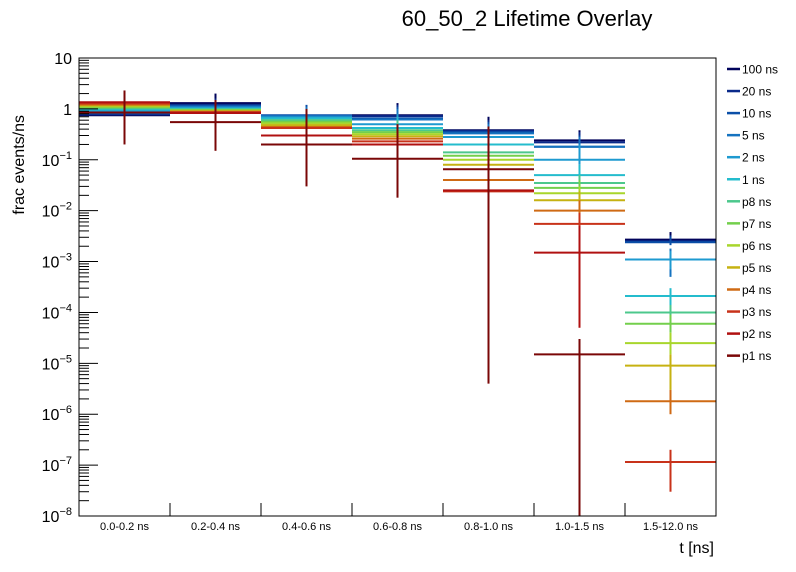 Image resolution: width=796 pixels, height=572 pixels. I want to click on legend-item: 100 ns, so click(752, 70).